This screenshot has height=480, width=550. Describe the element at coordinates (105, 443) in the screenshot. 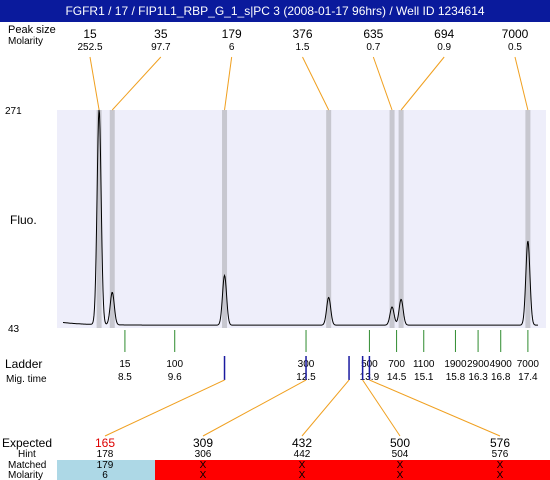

I see `expected-value: 165` at that location.